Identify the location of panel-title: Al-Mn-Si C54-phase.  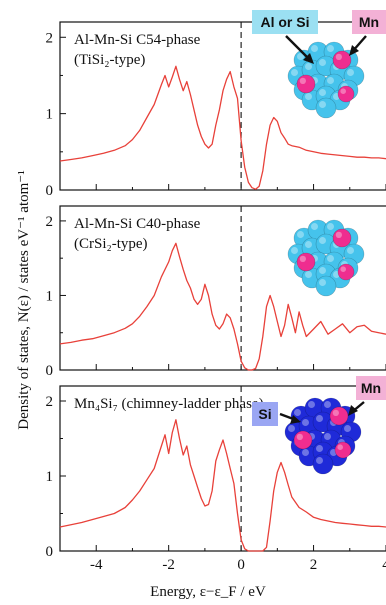
(137, 40).